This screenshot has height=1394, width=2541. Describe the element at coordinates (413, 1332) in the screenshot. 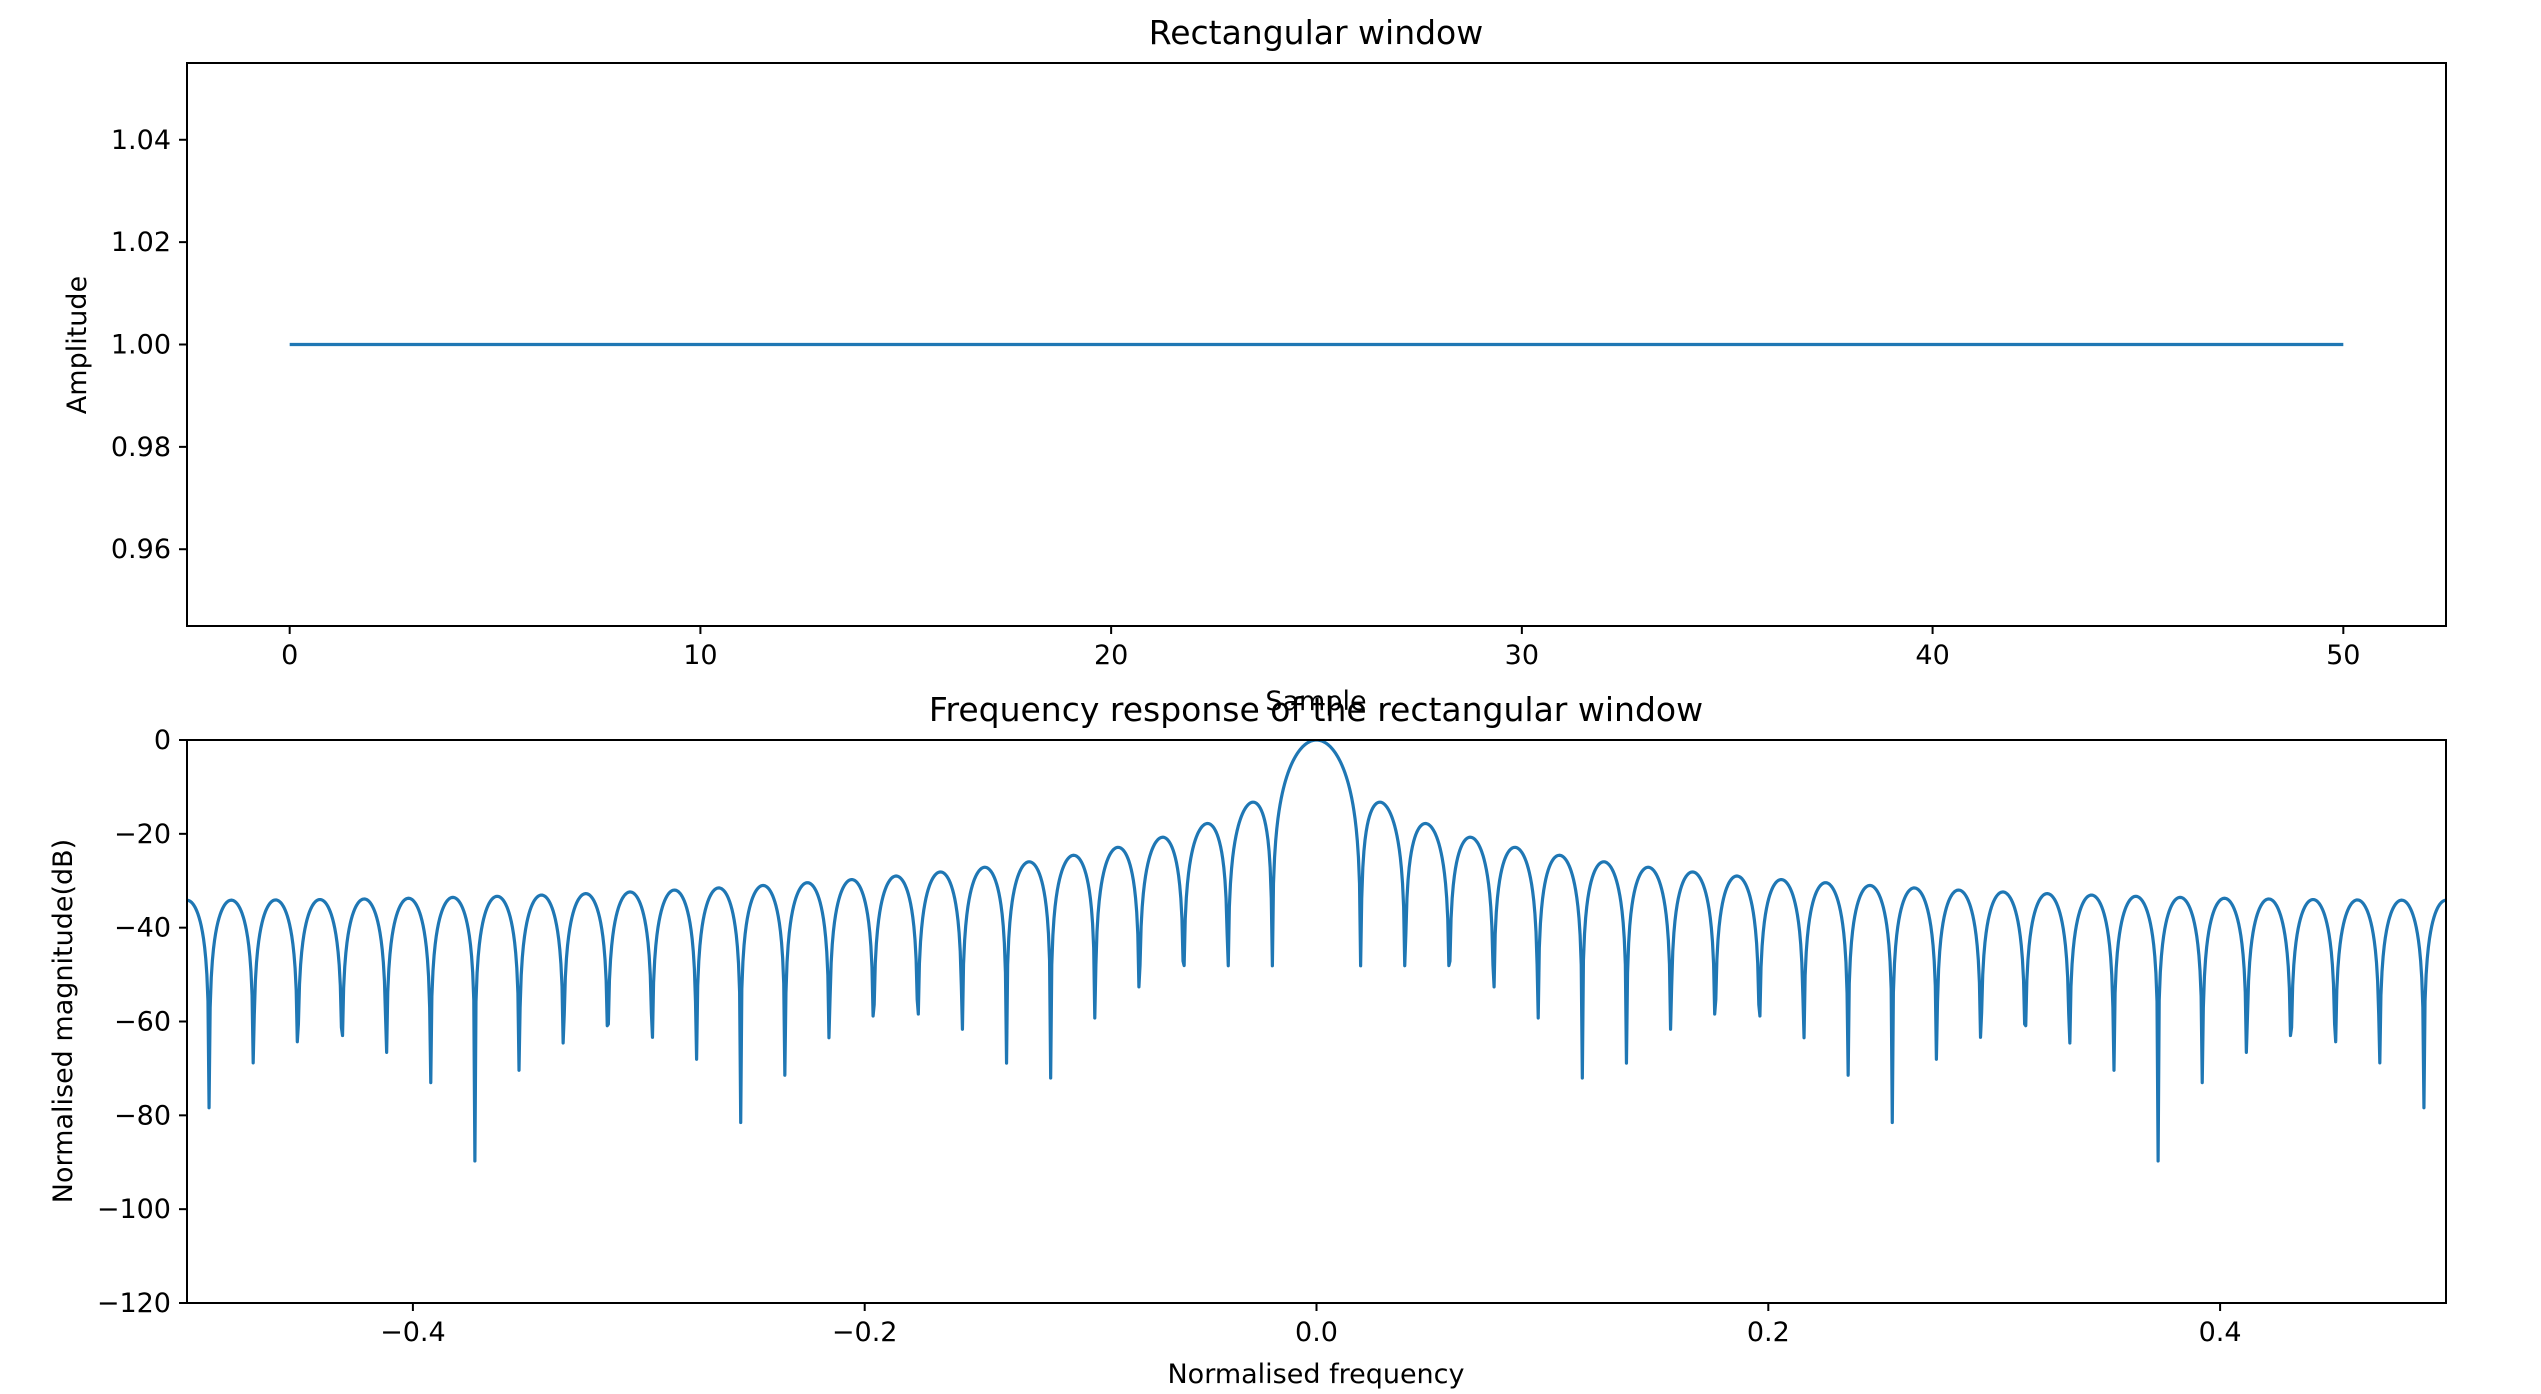

I see `frequency-x-tick-label: −0.4` at that location.